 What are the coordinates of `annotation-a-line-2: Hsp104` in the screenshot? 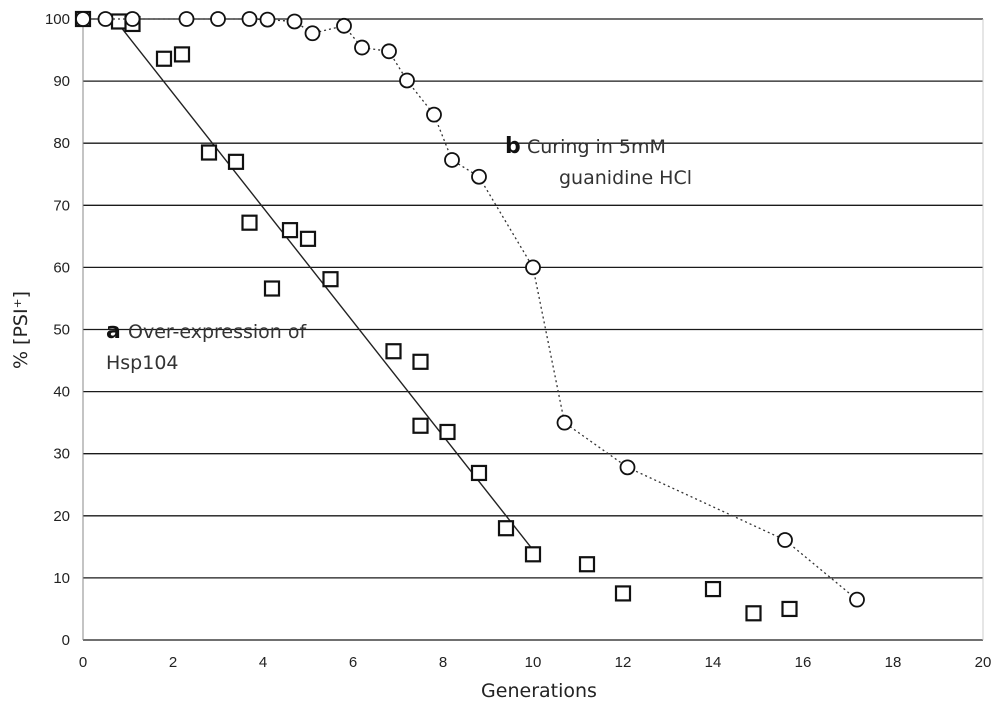 It's located at (142, 363).